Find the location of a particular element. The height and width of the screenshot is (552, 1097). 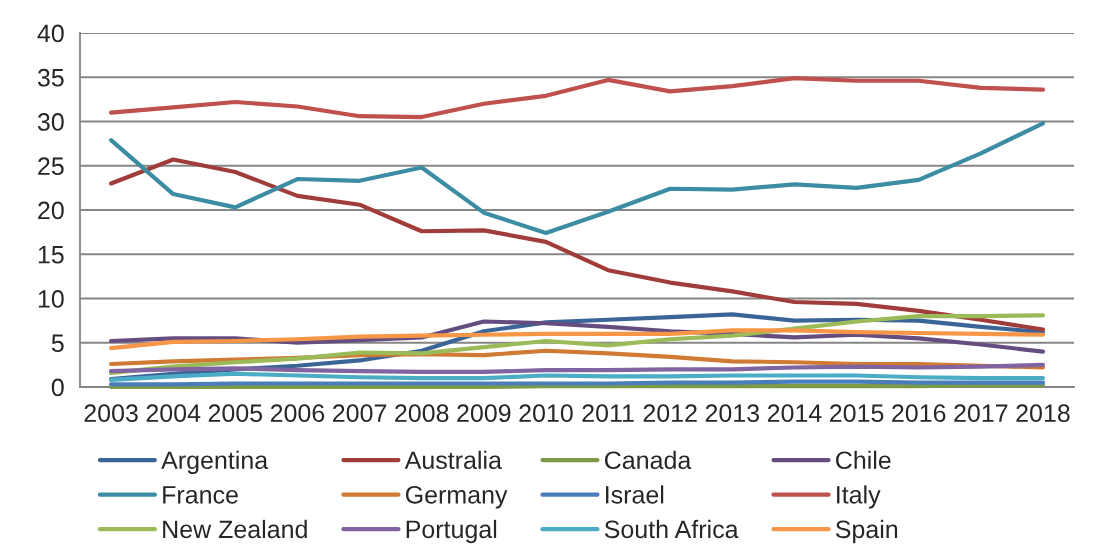

y-tick-label: 35 is located at coordinates (50, 77).